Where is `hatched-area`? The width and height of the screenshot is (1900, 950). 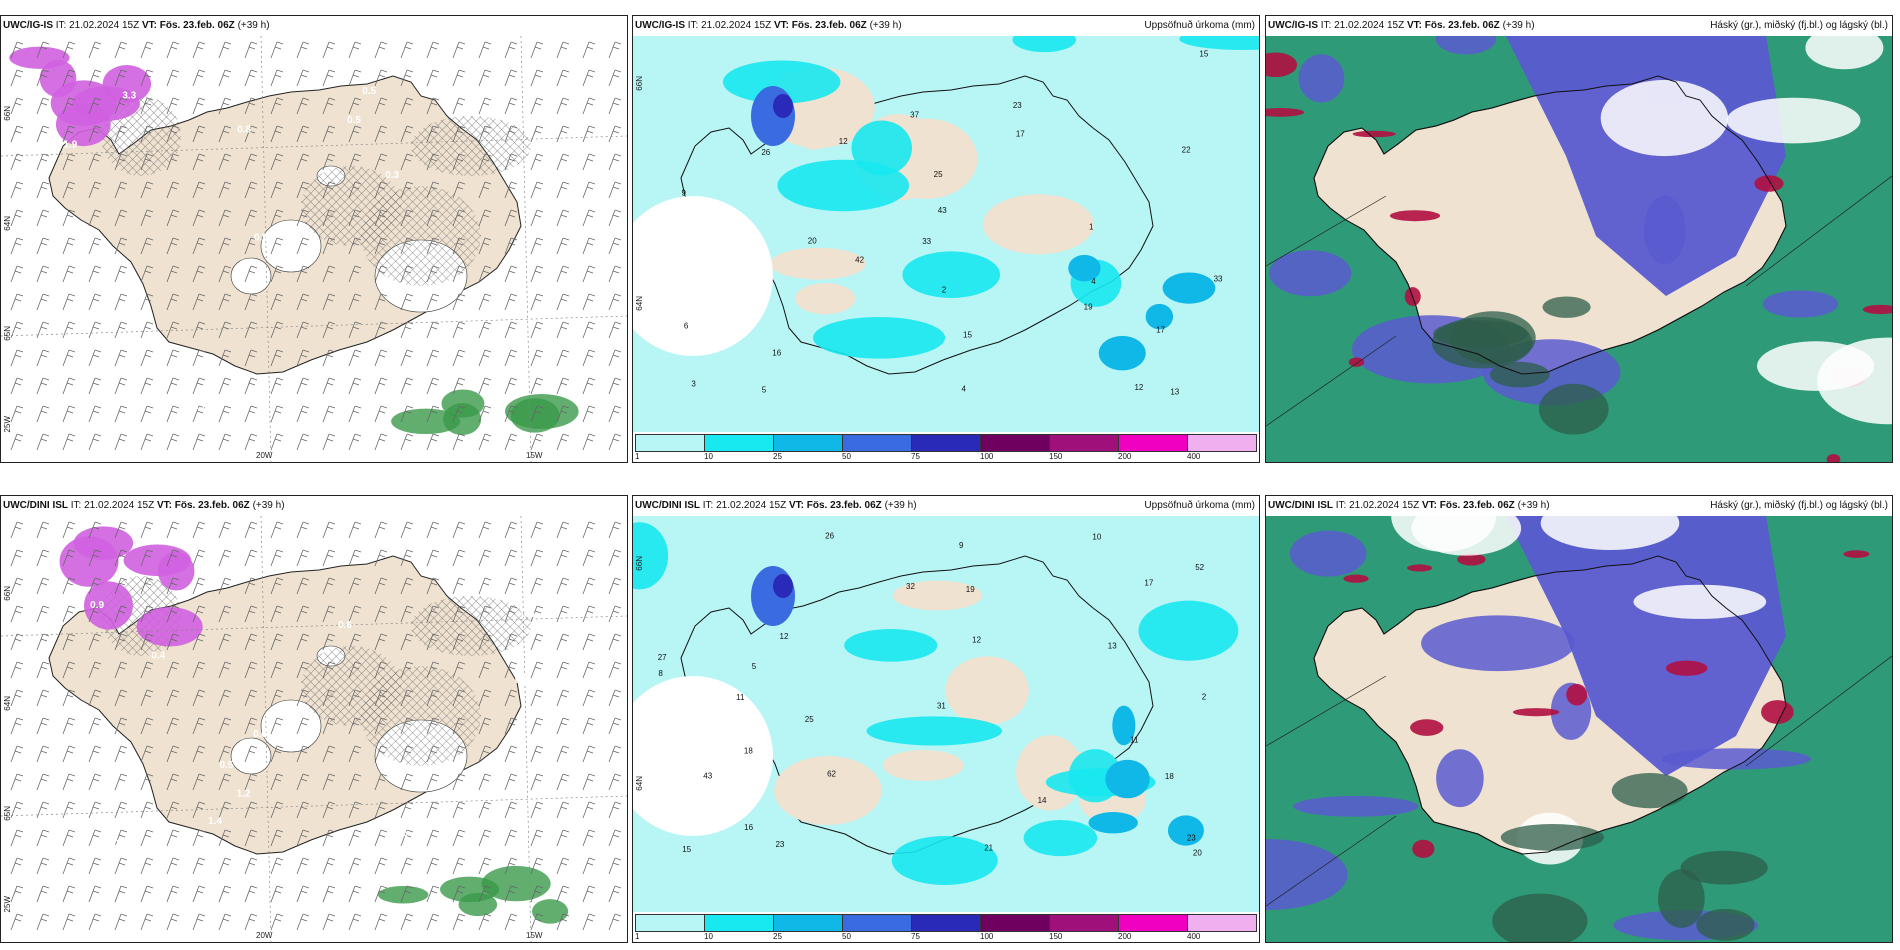 hatched-area is located at coordinates (471, 146).